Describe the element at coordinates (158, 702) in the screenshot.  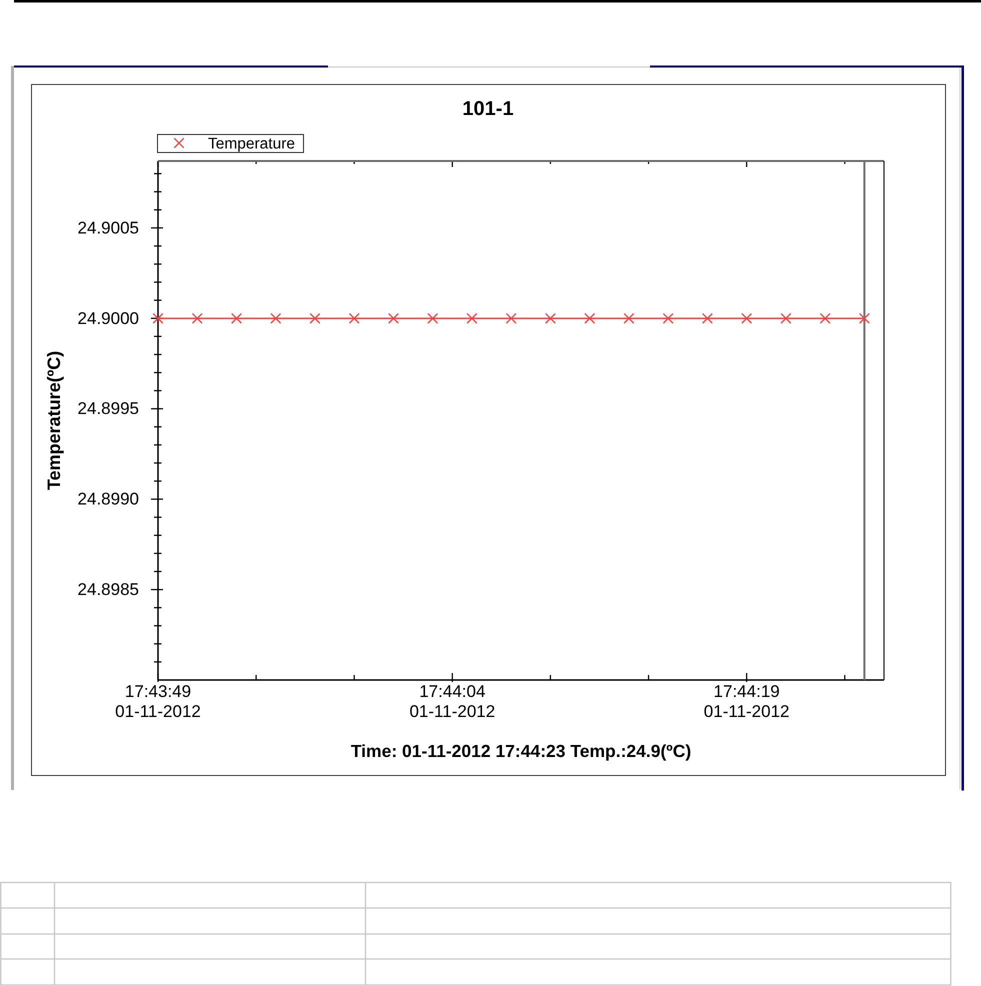
I see `x-tick-label: 17:43:49 01-11-2012` at that location.